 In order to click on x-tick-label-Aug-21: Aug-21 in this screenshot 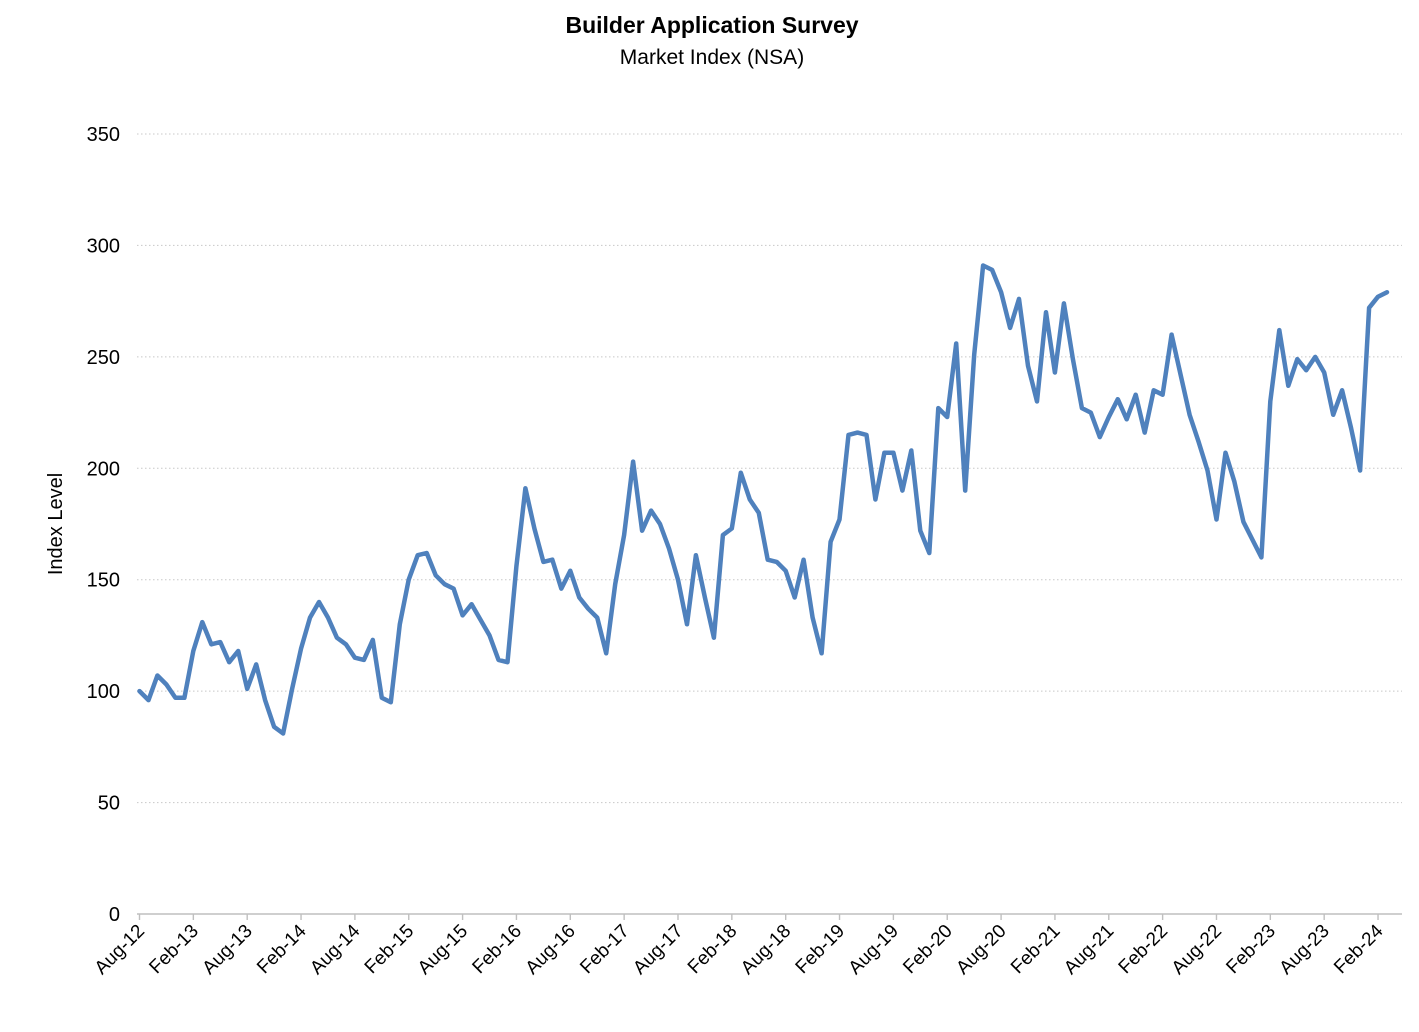, I will do `click(1089, 950)`.